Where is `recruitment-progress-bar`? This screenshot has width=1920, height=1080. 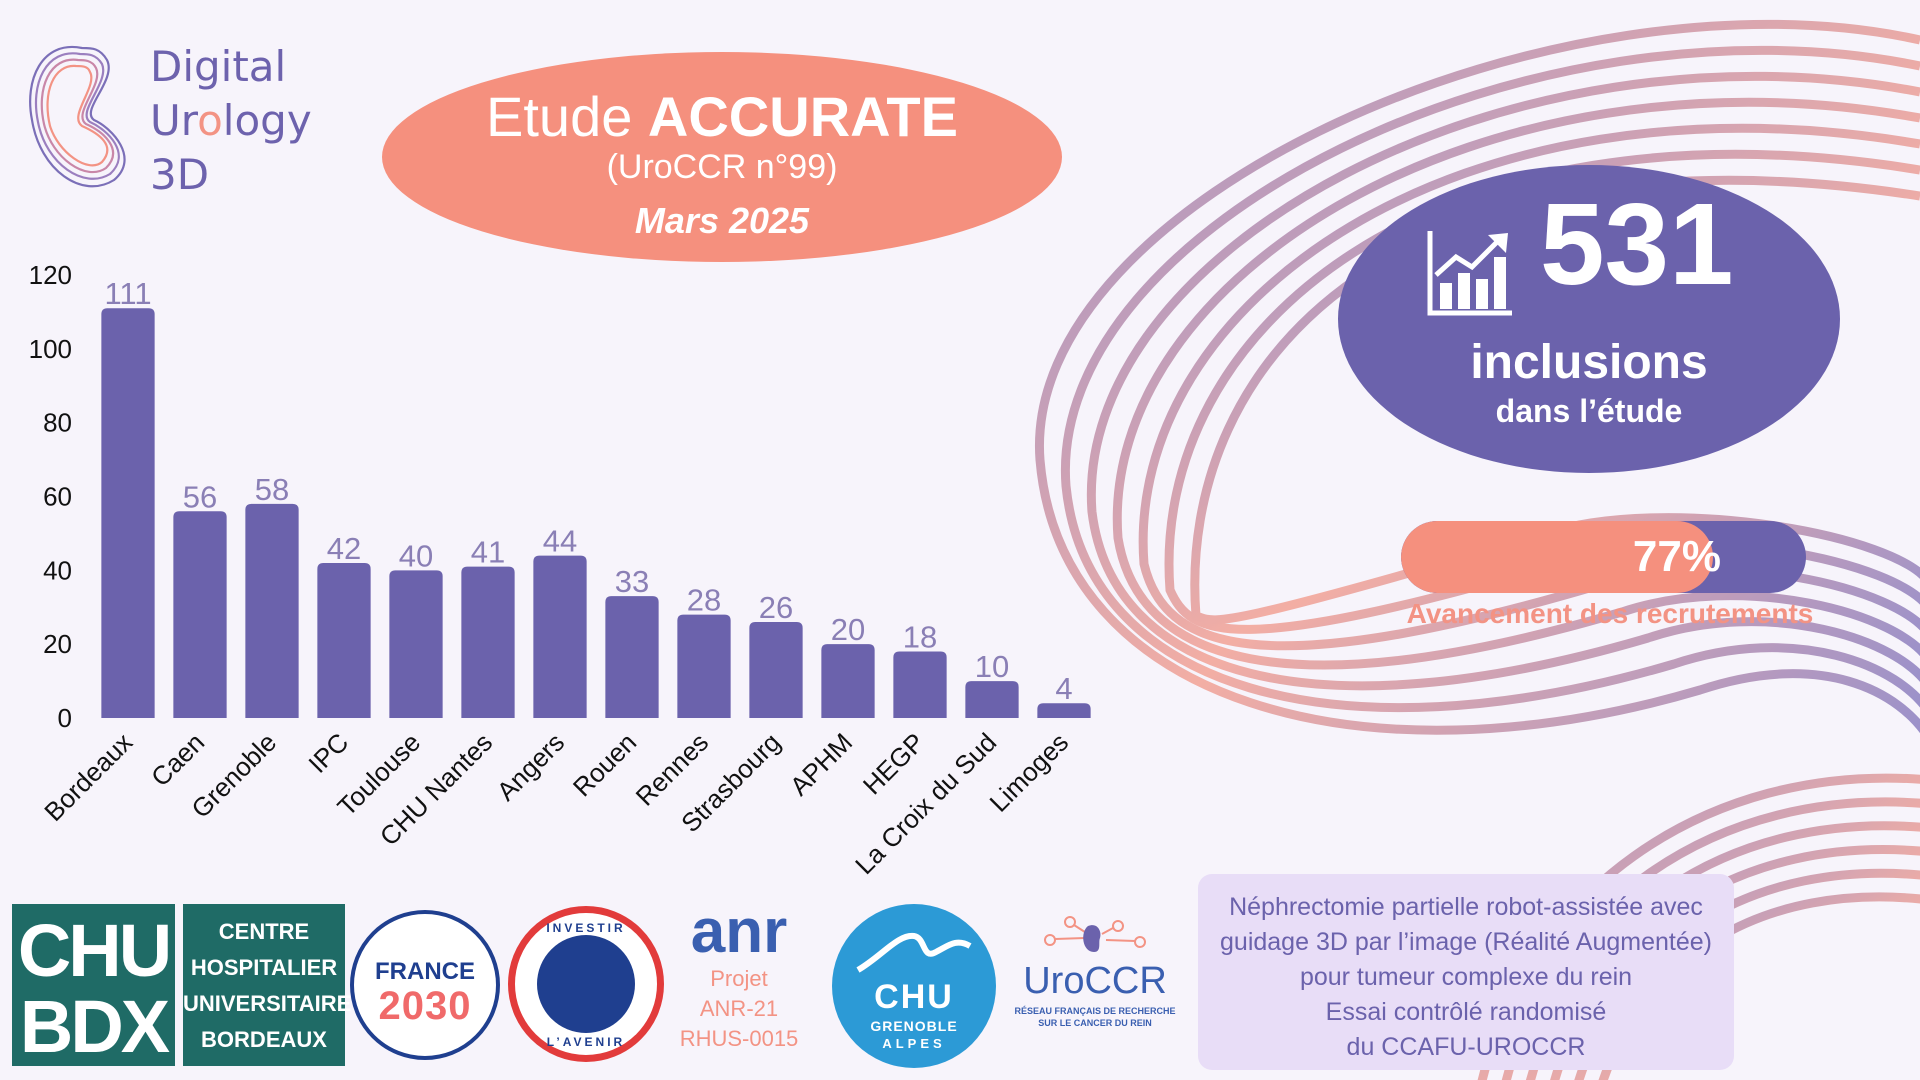 recruitment-progress-bar is located at coordinates (1603, 557).